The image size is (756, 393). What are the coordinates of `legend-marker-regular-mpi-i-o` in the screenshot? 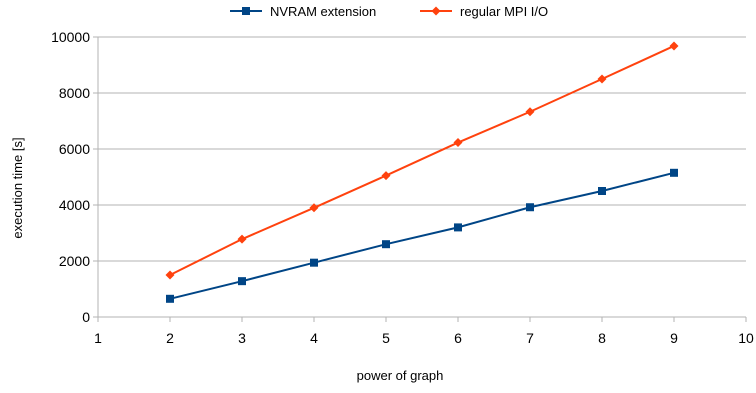 It's located at (436, 11).